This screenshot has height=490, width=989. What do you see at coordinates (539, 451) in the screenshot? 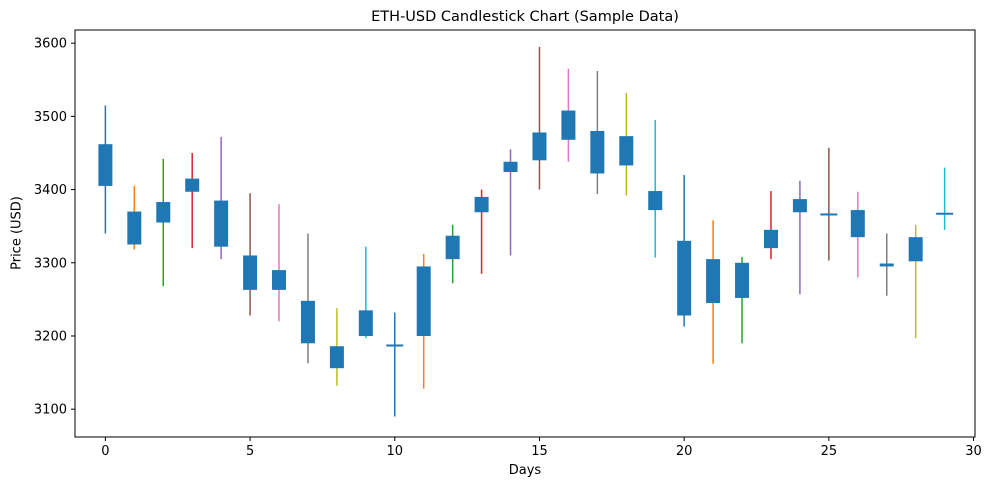
I see `x-tick-label: 15` at bounding box center [539, 451].